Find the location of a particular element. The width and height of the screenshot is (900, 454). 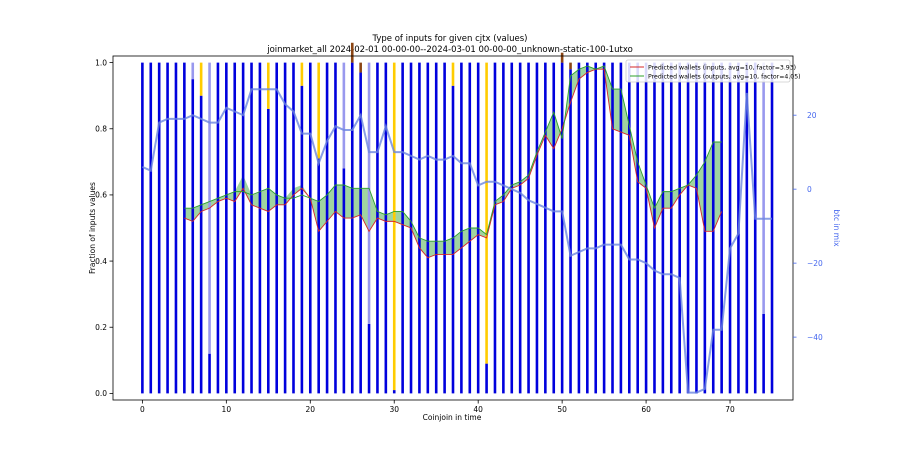

y-tick-label: 0.0 is located at coordinates (101, 393).